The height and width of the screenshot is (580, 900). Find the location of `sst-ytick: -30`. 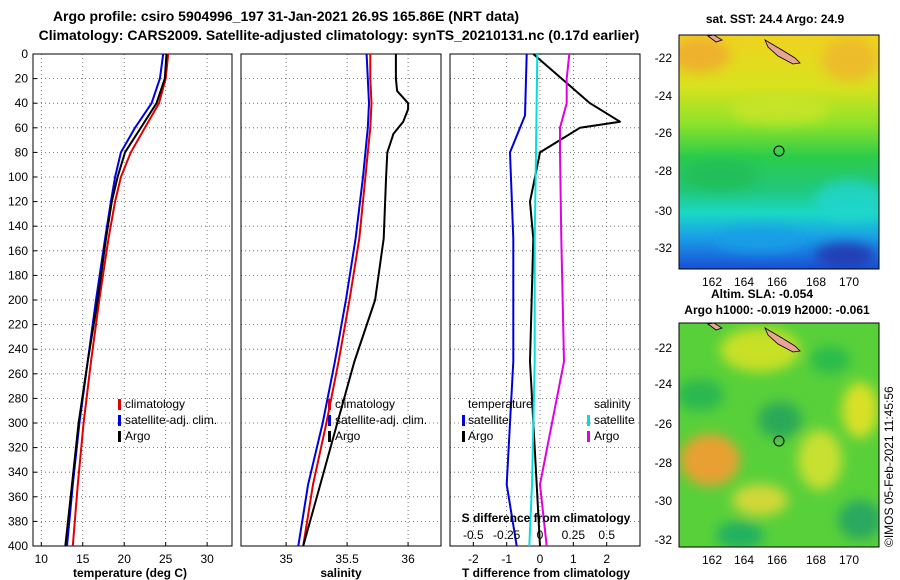

sst-ytick: -30 is located at coordinates (664, 211).